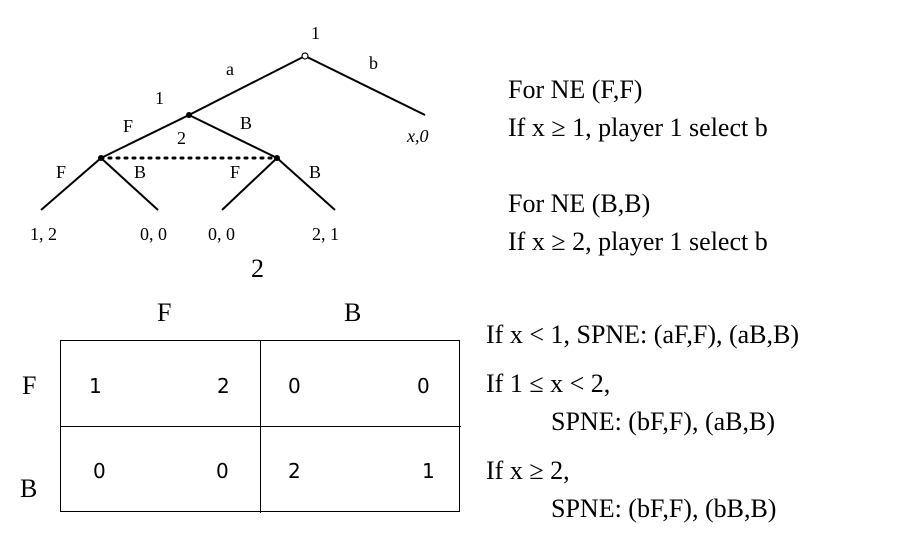  What do you see at coordinates (423, 386) in the screenshot?
I see `cell-F-B-payoff-col: 0` at bounding box center [423, 386].